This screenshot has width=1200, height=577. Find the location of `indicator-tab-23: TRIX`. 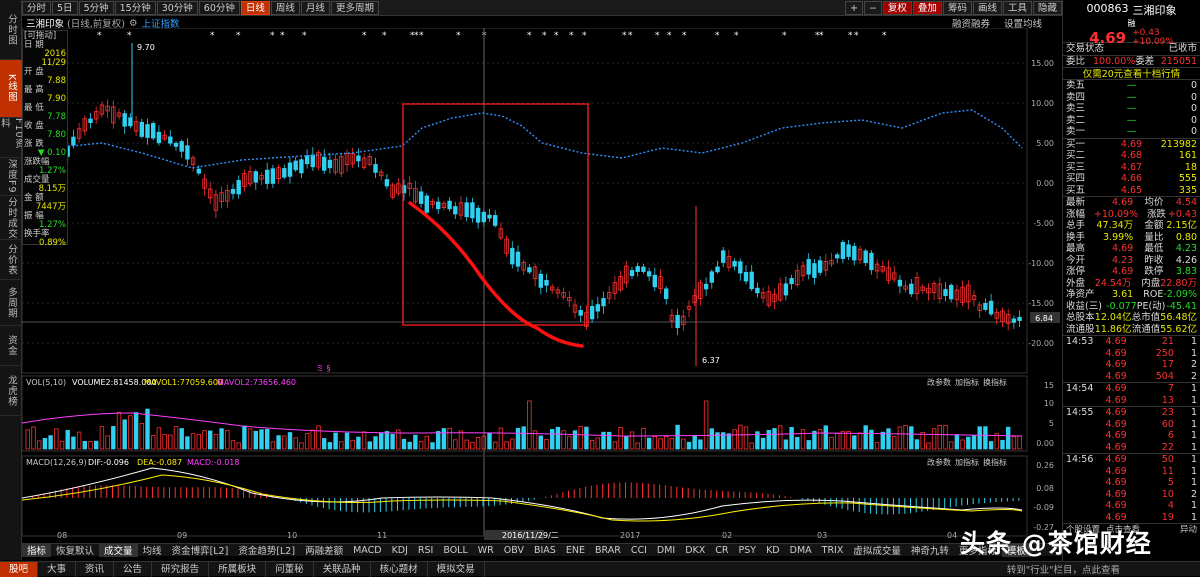

indicator-tab-23: TRIX is located at coordinates (832, 550).